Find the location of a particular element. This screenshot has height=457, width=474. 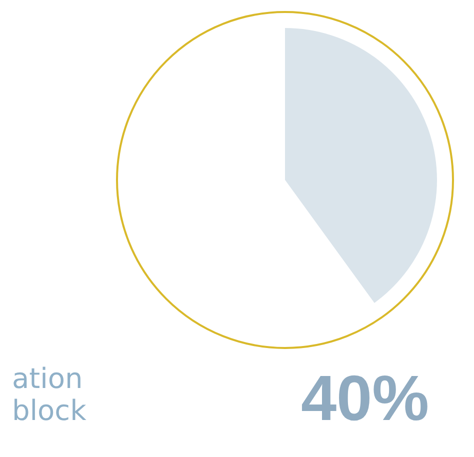

text: ation is located at coordinates (47, 378).